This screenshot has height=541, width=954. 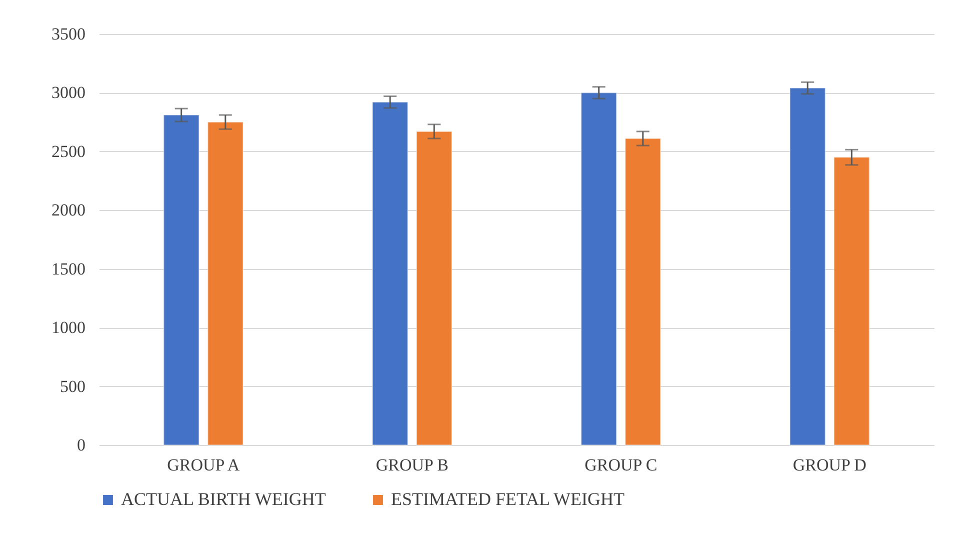 What do you see at coordinates (73, 386) in the screenshot?
I see `y-tick-label: 500` at bounding box center [73, 386].